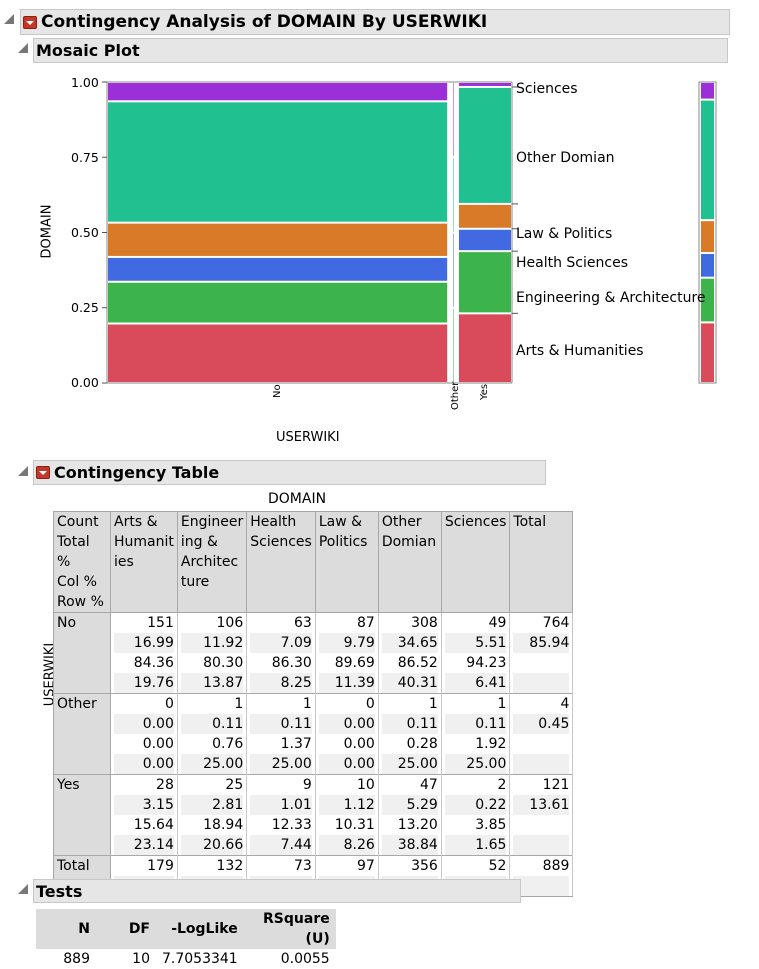  I want to click on x-axis-label: USERWIKI, so click(308, 437).